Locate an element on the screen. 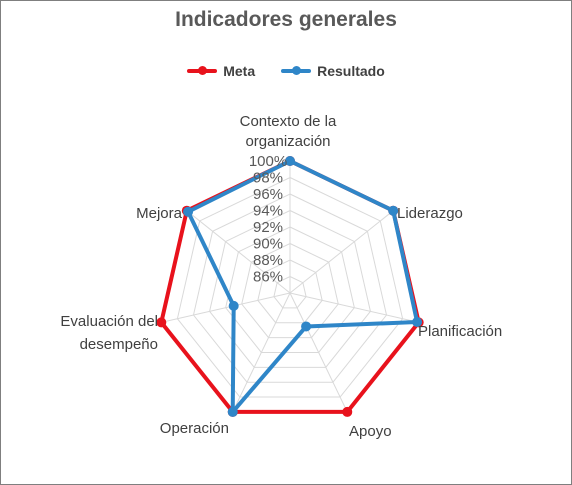 Image resolution: width=572 pixels, height=485 pixels. category-label: Apoyo is located at coordinates (370, 431).